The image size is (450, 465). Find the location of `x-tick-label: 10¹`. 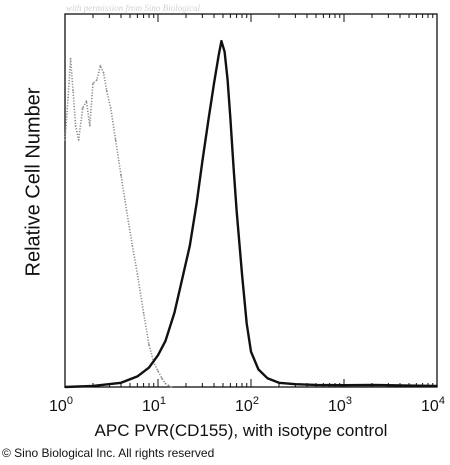

x-tick-label: 10¹ is located at coordinates (154, 405).